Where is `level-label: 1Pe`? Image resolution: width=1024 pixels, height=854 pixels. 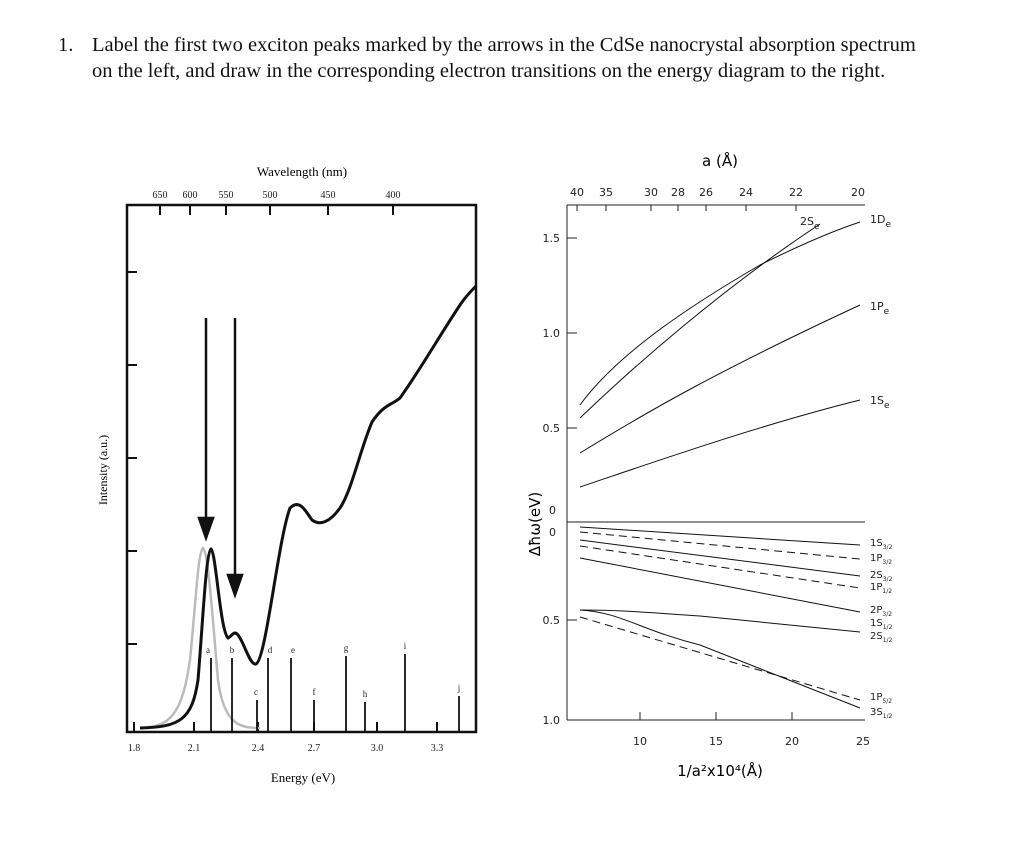 level-label: 1Pe is located at coordinates (880, 308).